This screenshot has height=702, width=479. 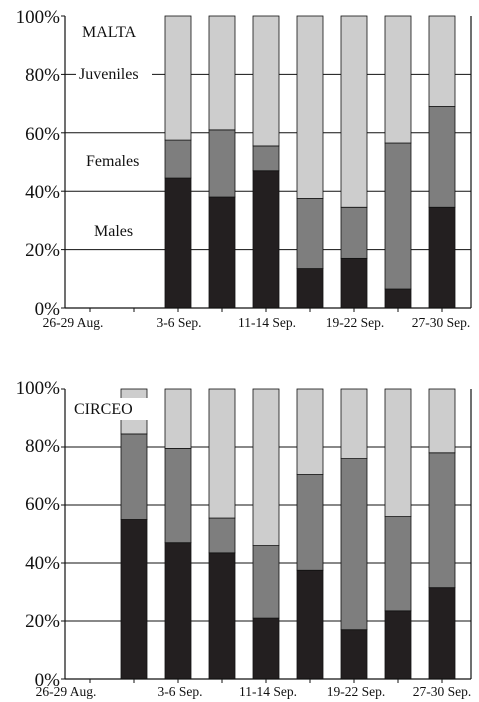 What do you see at coordinates (115, 130) in the screenshot?
I see `malta-annotations: MALTA Juveniles Females Males` at bounding box center [115, 130].